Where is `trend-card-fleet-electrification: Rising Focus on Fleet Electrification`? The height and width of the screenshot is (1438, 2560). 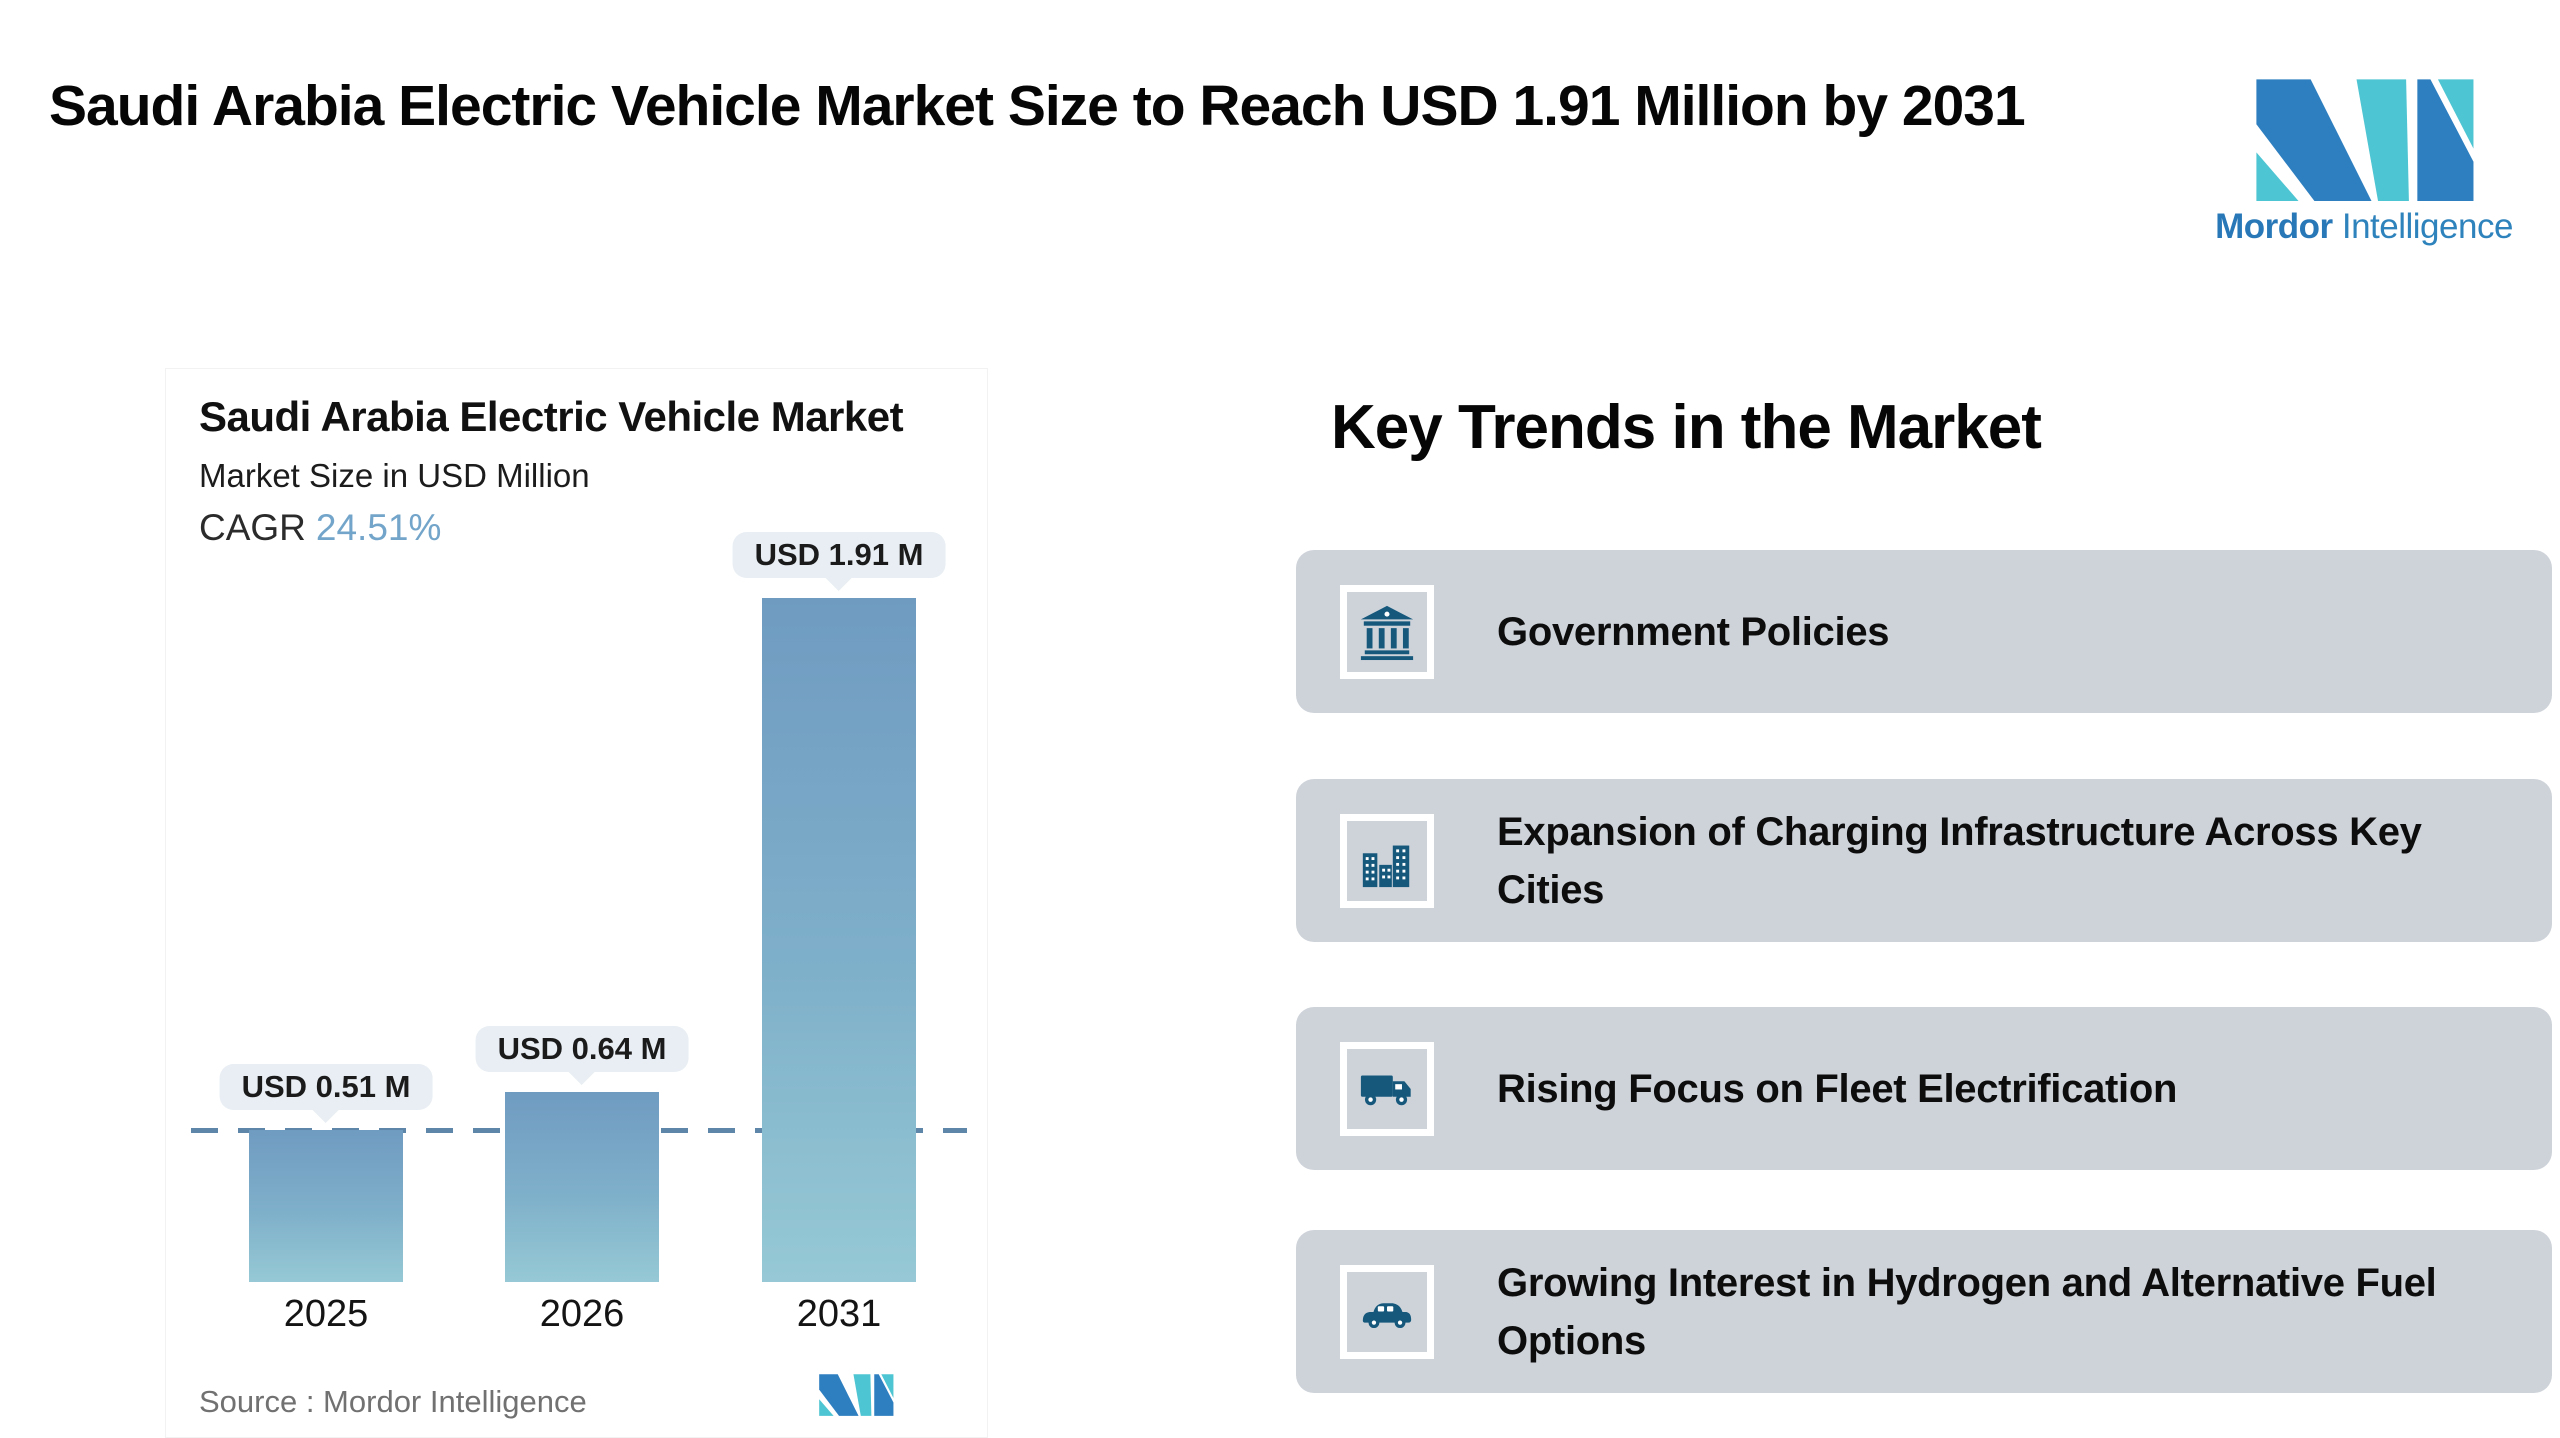 trend-card-fleet-electrification: Rising Focus on Fleet Electrification is located at coordinates (1924, 1088).